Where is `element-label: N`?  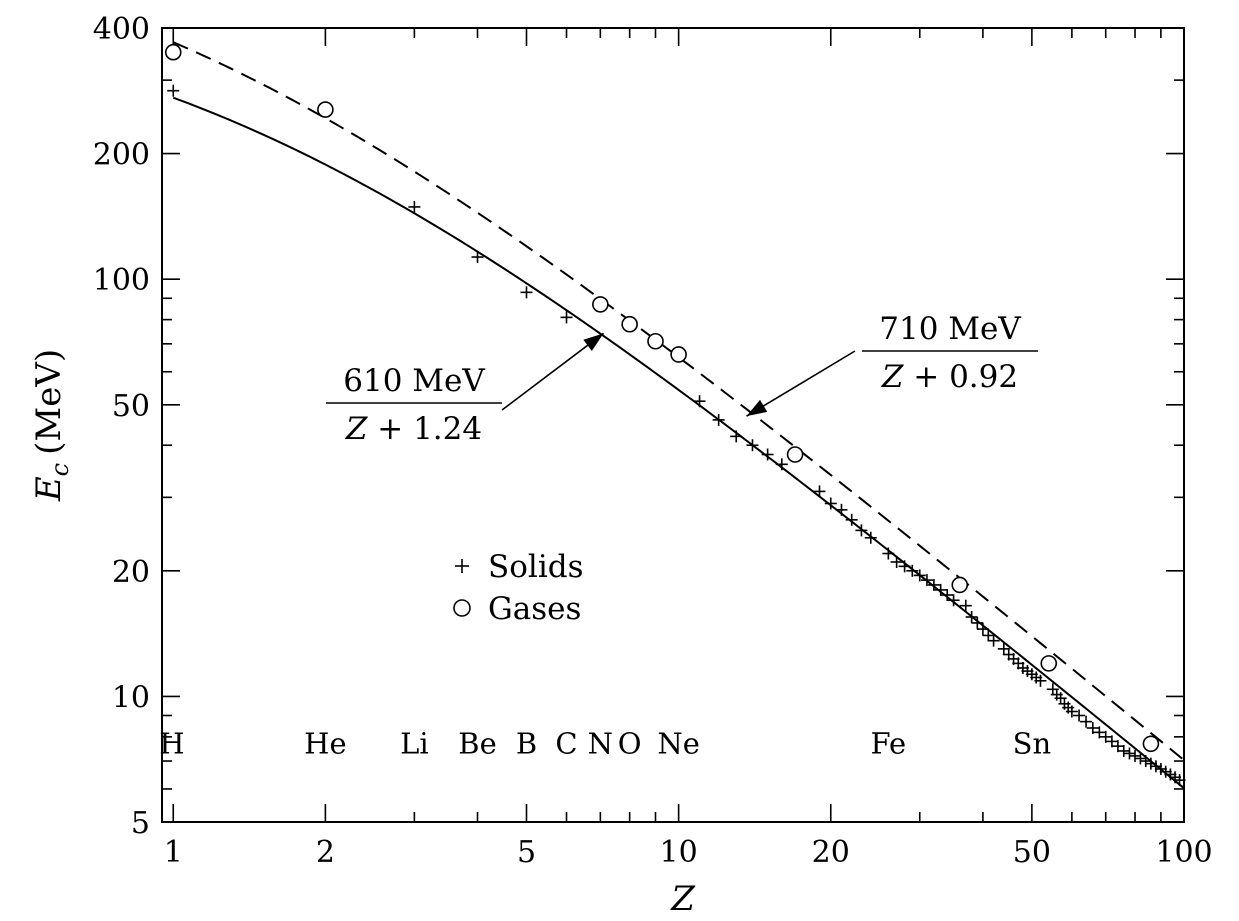
element-label: N is located at coordinates (600, 743).